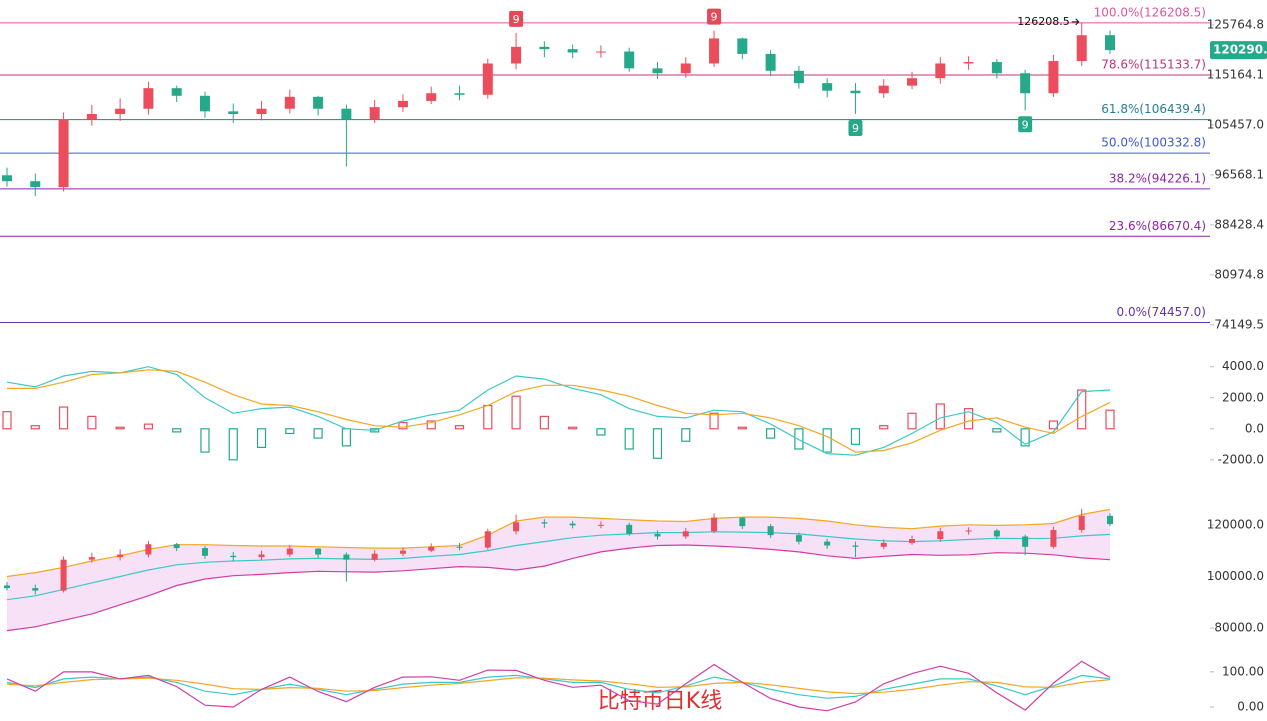  Describe the element at coordinates (1153, 109) in the screenshot. I see `fib-label: 61.8%(106439.4)` at that location.